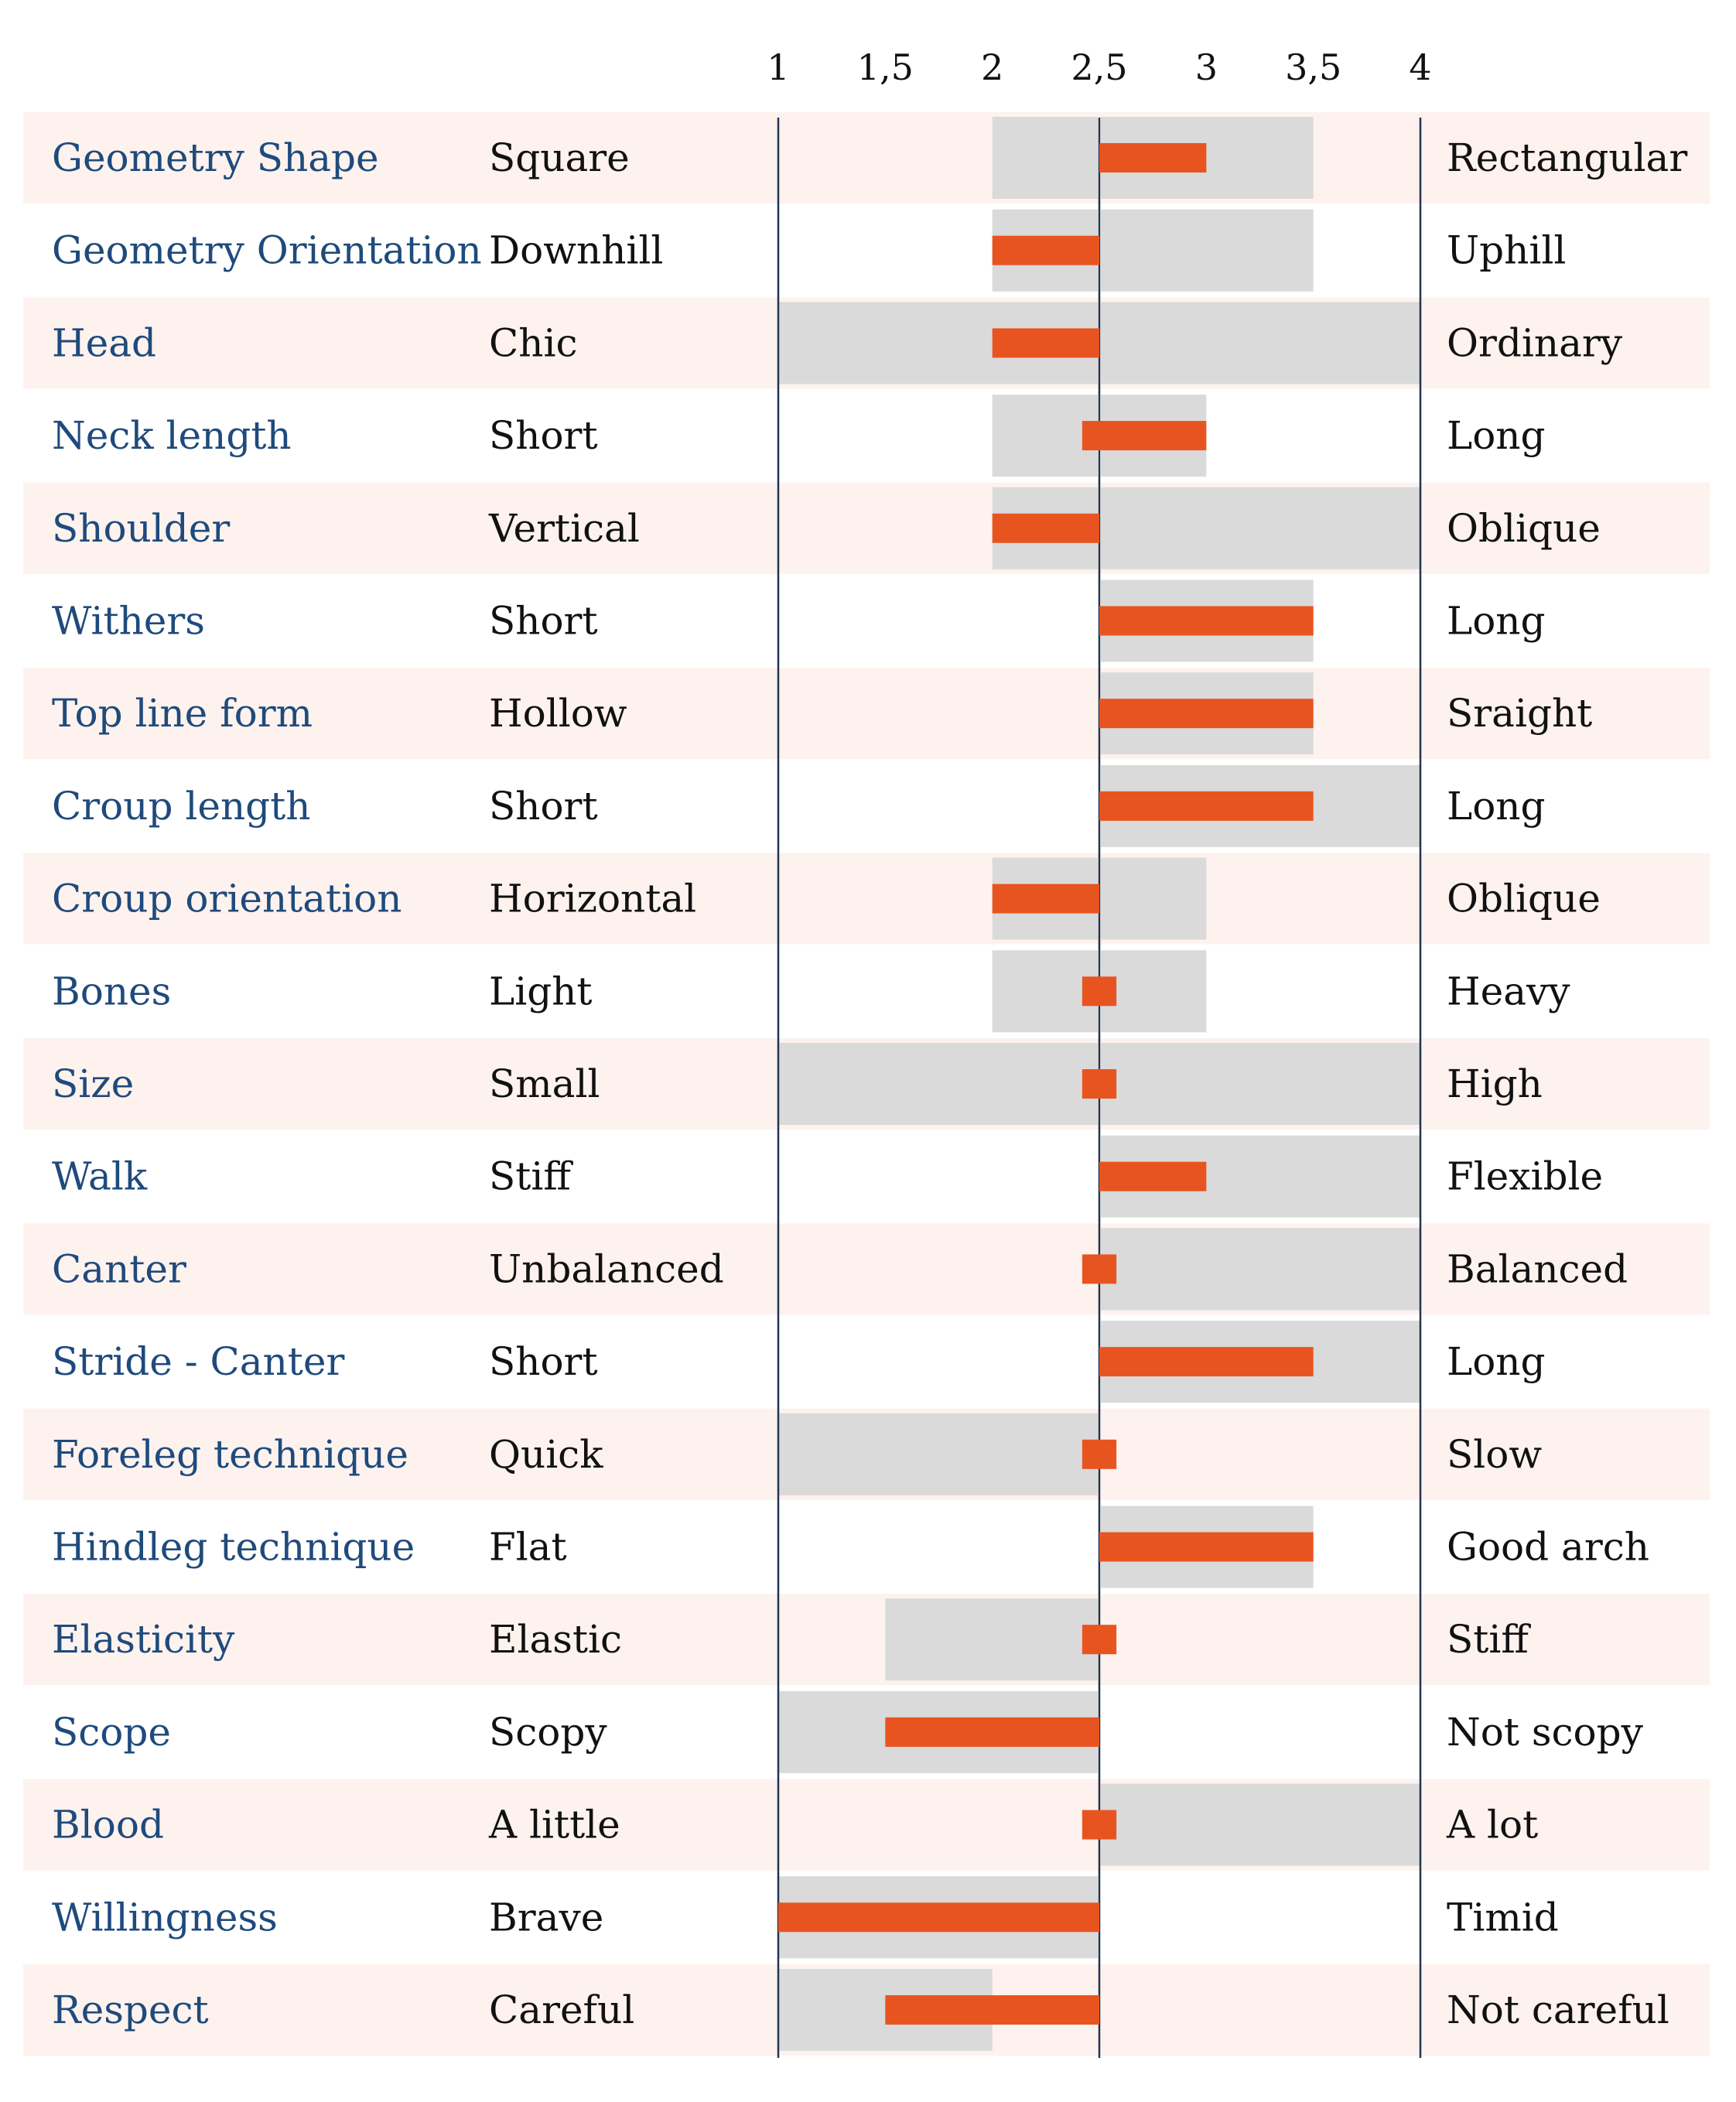 The image size is (1736, 2102). Describe the element at coordinates (230, 1454) in the screenshot. I see `trait-label: Foreleg technique` at that location.